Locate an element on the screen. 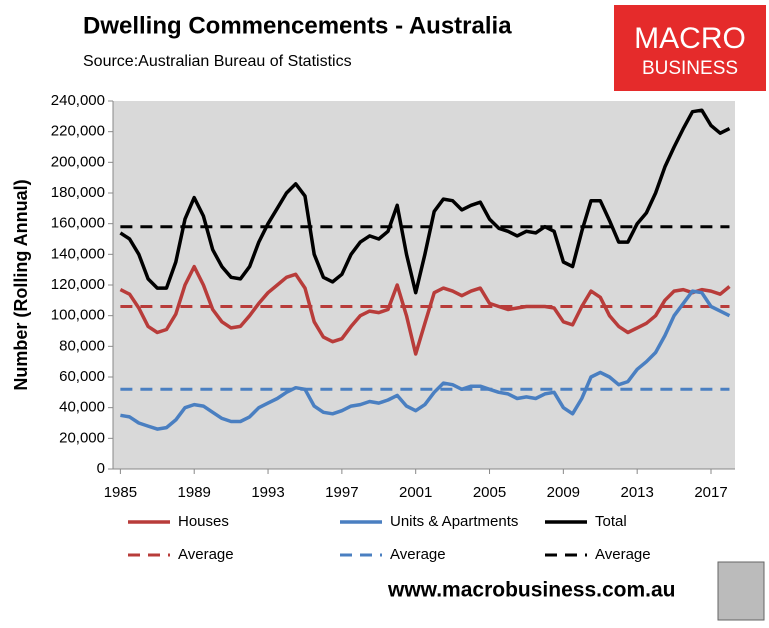 Image resolution: width=769 pixels, height=628 pixels. y-tick-label: 140,000 is located at coordinates (78, 253).